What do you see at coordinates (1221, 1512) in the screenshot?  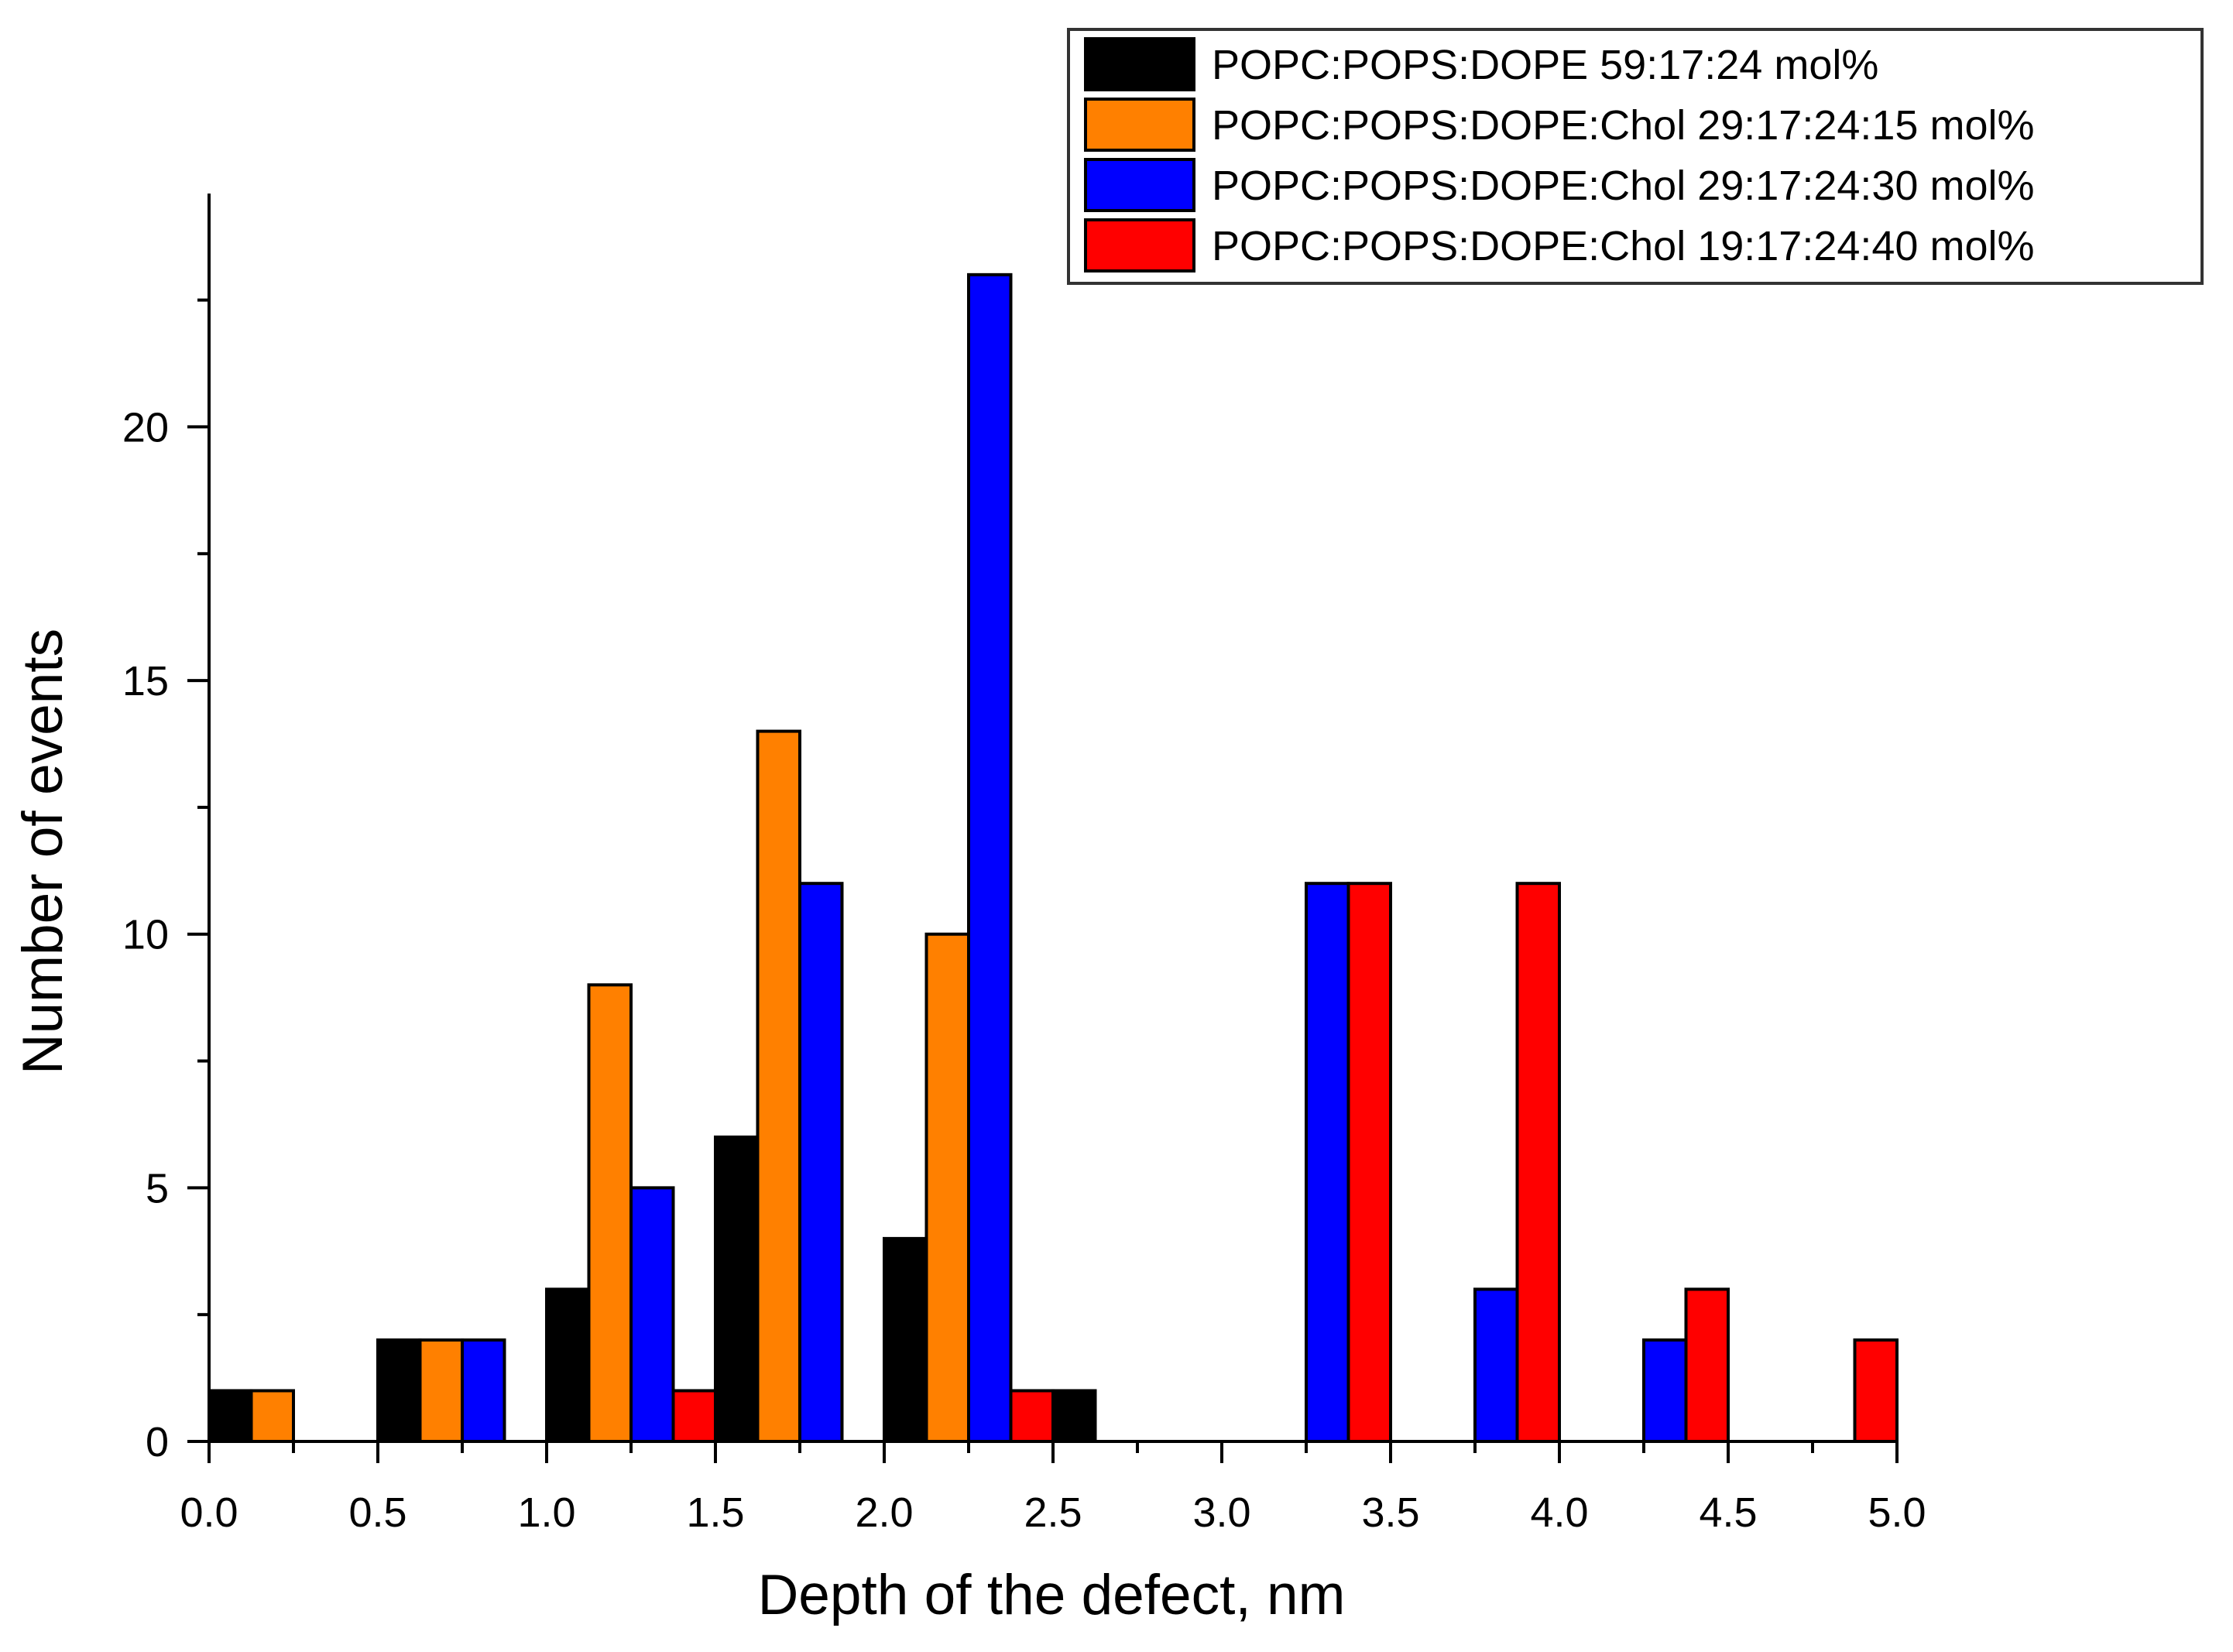 I see `x-tick-label: 3.0` at bounding box center [1221, 1512].